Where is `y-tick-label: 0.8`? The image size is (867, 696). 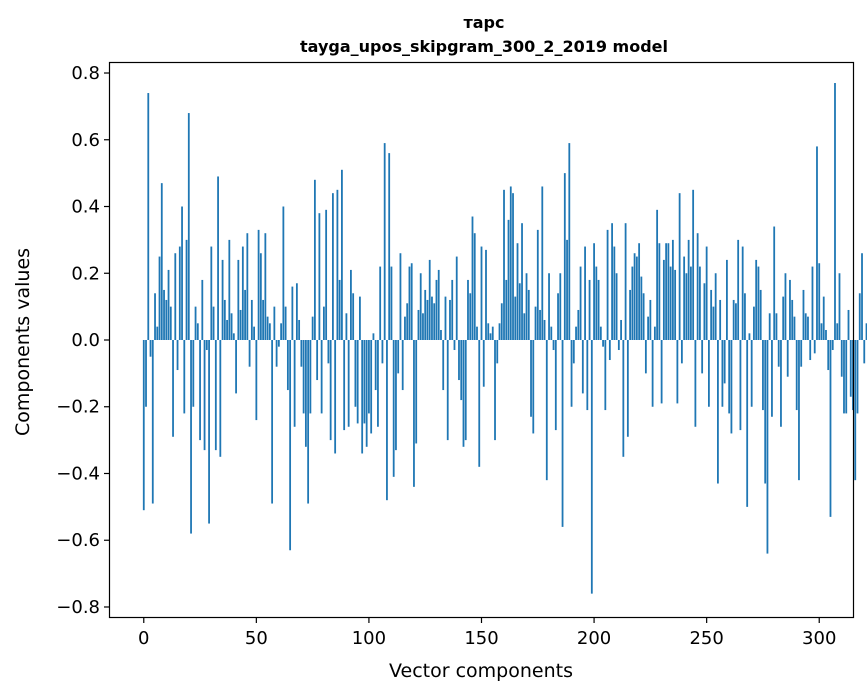 y-tick-label: 0.8 is located at coordinates (85, 73).